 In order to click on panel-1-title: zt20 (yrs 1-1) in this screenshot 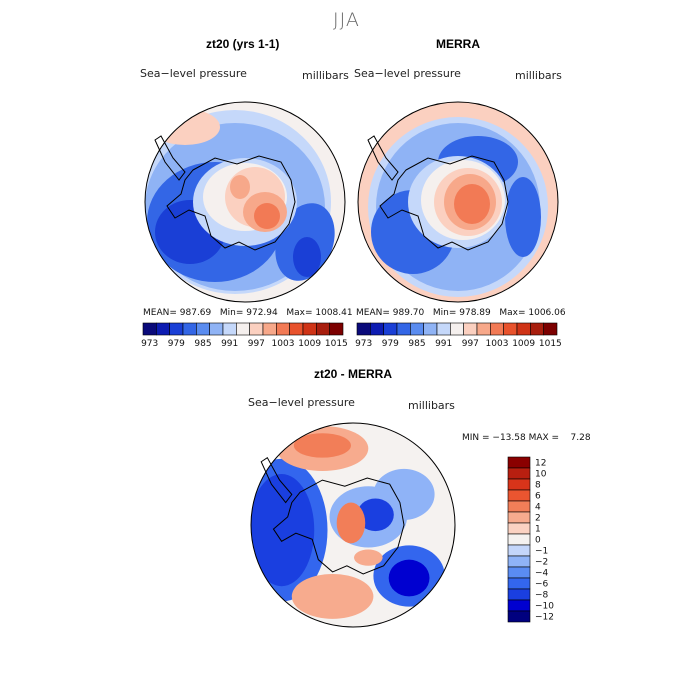, I will do `click(243, 44)`.